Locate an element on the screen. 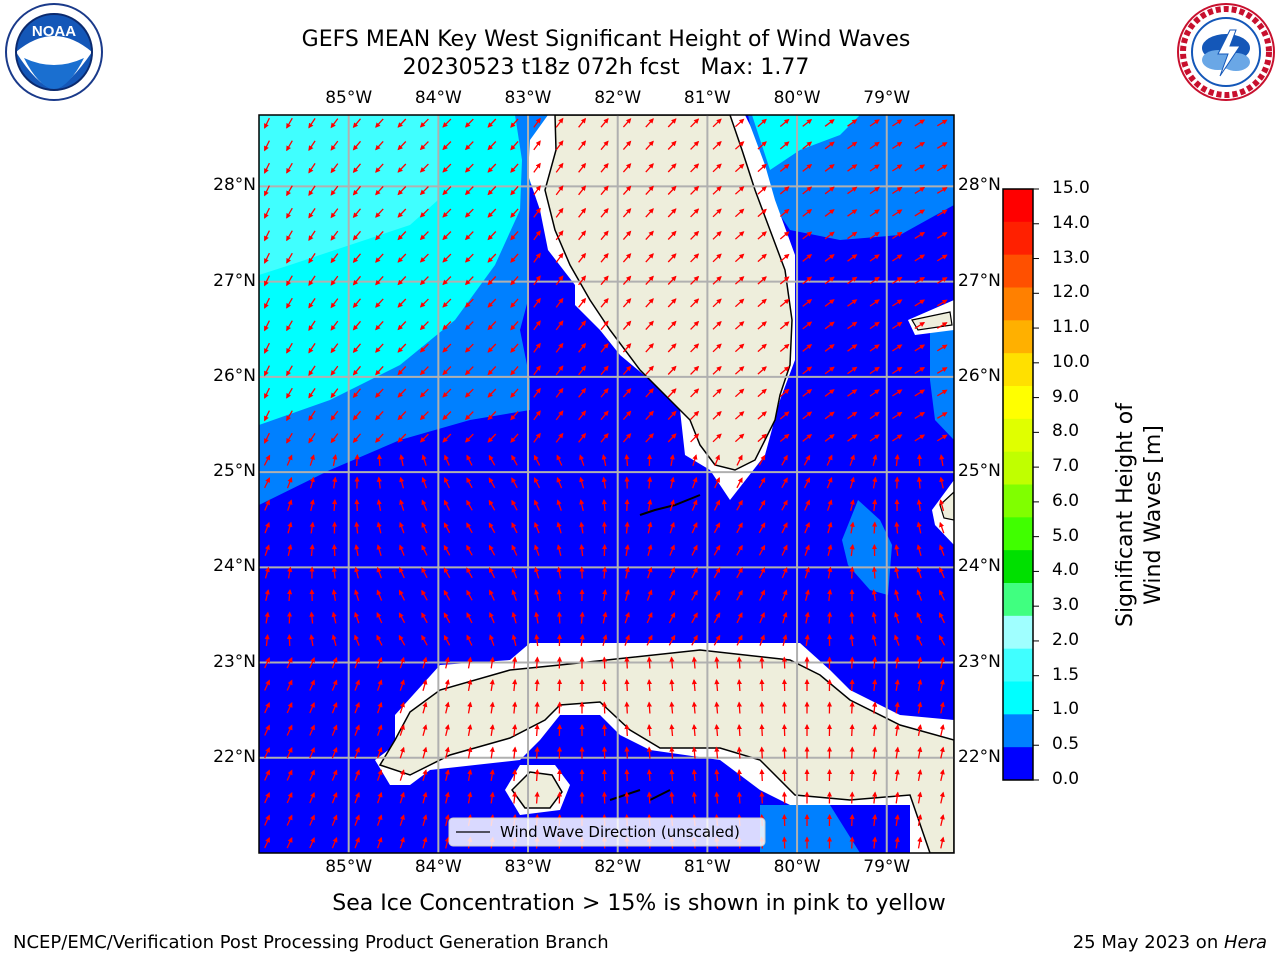 The image size is (1280, 960). lat-tick-label-right: 28°N is located at coordinates (979, 185).